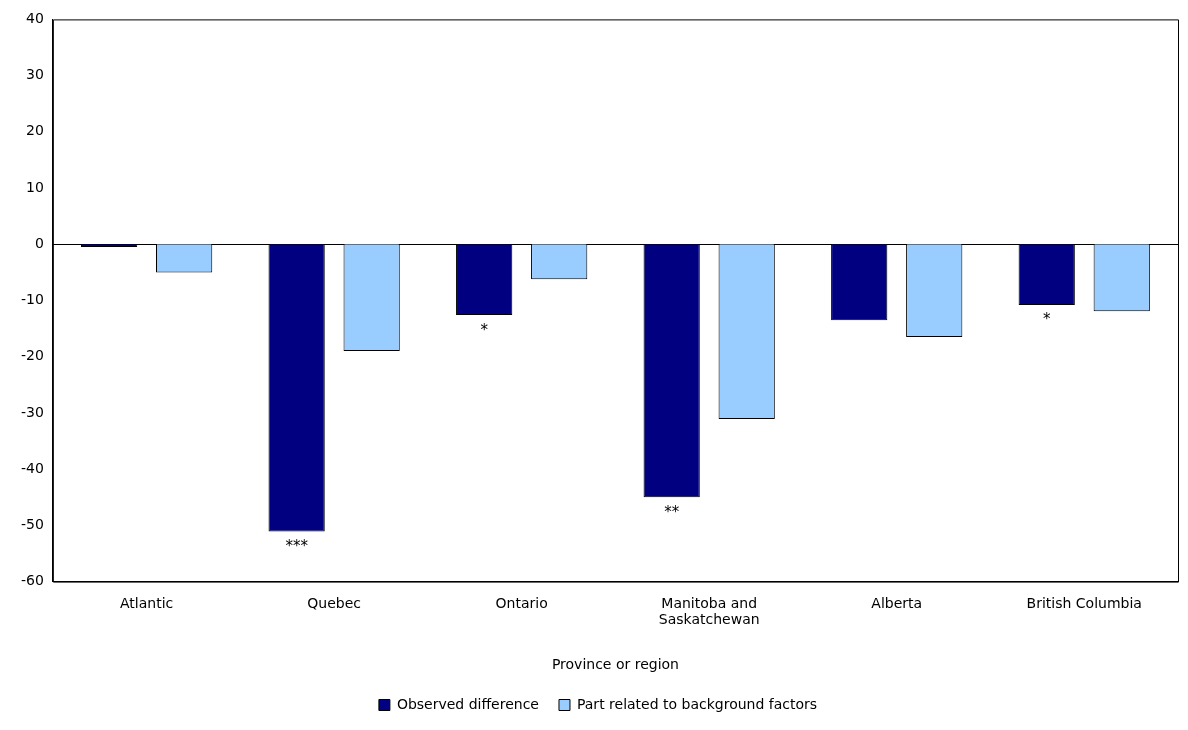  What do you see at coordinates (32, 467) in the screenshot?
I see `y-tick-label: -40` at bounding box center [32, 467].